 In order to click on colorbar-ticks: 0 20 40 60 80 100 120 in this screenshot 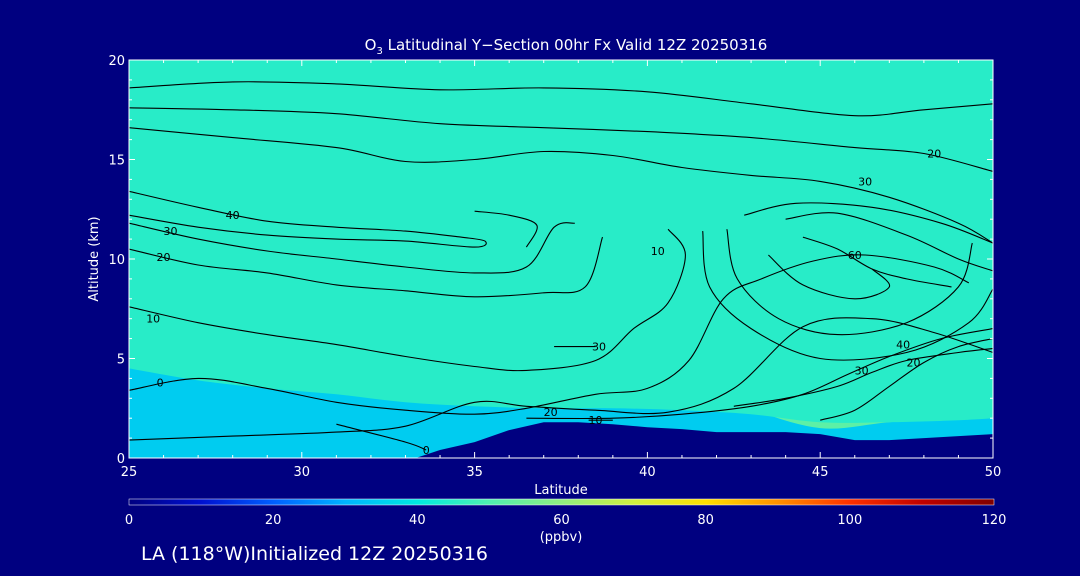, I will do `click(566, 520)`.